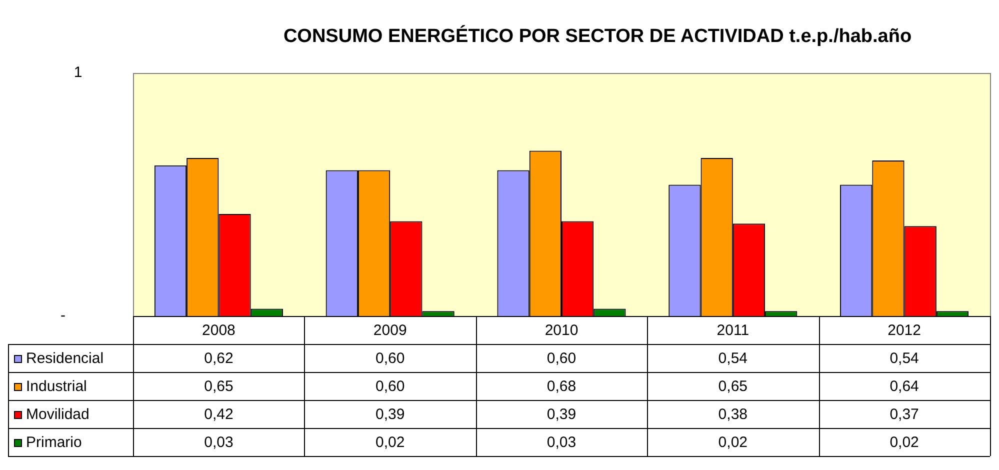 The image size is (999, 470). Describe the element at coordinates (78, 73) in the screenshot. I see `text: 1` at that location.